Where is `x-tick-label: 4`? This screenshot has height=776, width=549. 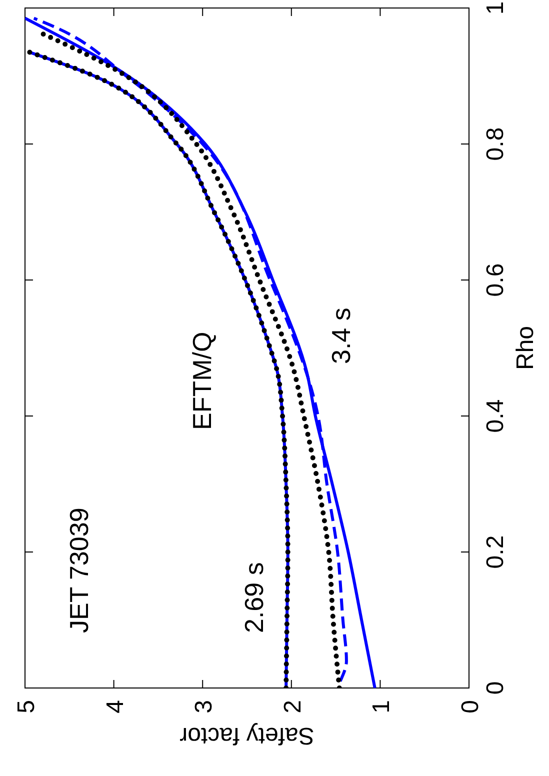 x-tick-label: 4 is located at coordinates (115, 707).